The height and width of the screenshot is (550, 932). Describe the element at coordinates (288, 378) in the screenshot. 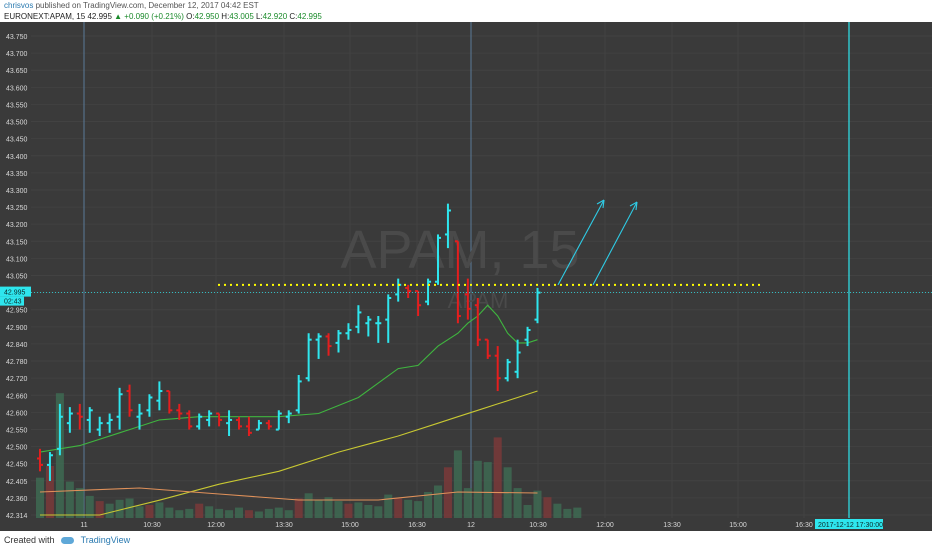

I see `fast-moving-average-line` at that location.